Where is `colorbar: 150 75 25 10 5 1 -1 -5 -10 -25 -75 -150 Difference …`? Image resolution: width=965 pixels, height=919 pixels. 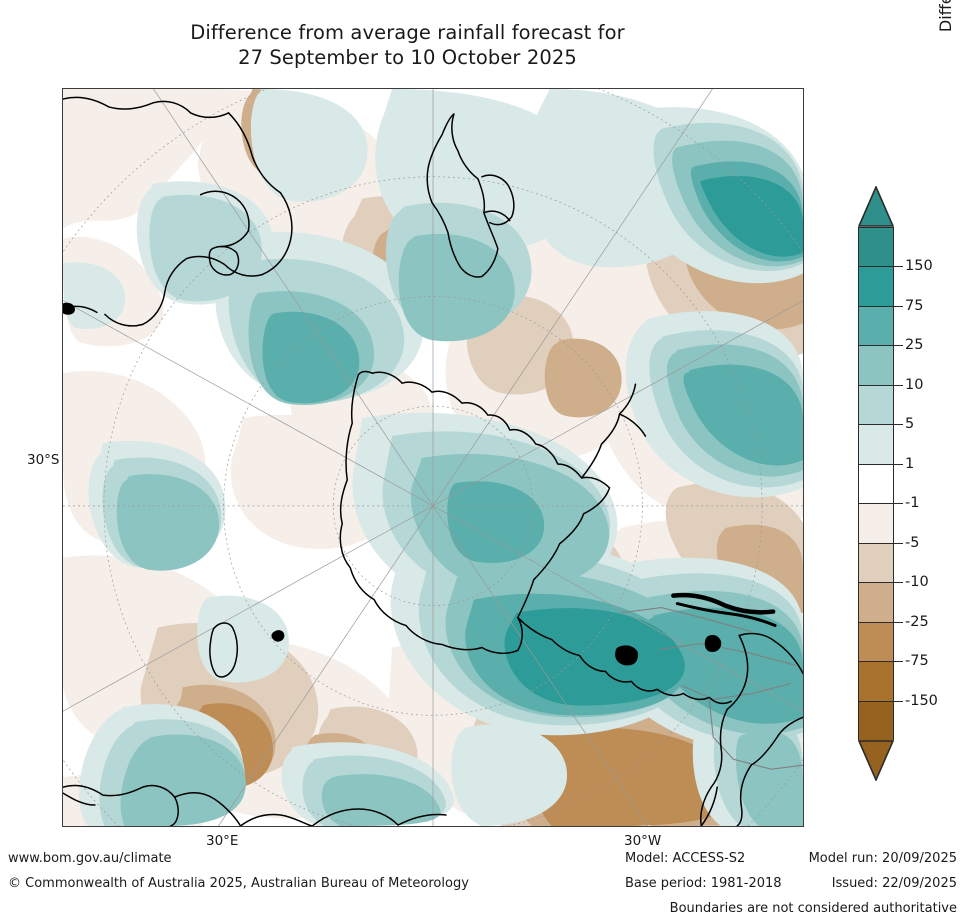 colorbar: 150 75 25 10 5 1 -1 -5 -10 -25 -75 -150 Difference … is located at coordinates (910, 395).